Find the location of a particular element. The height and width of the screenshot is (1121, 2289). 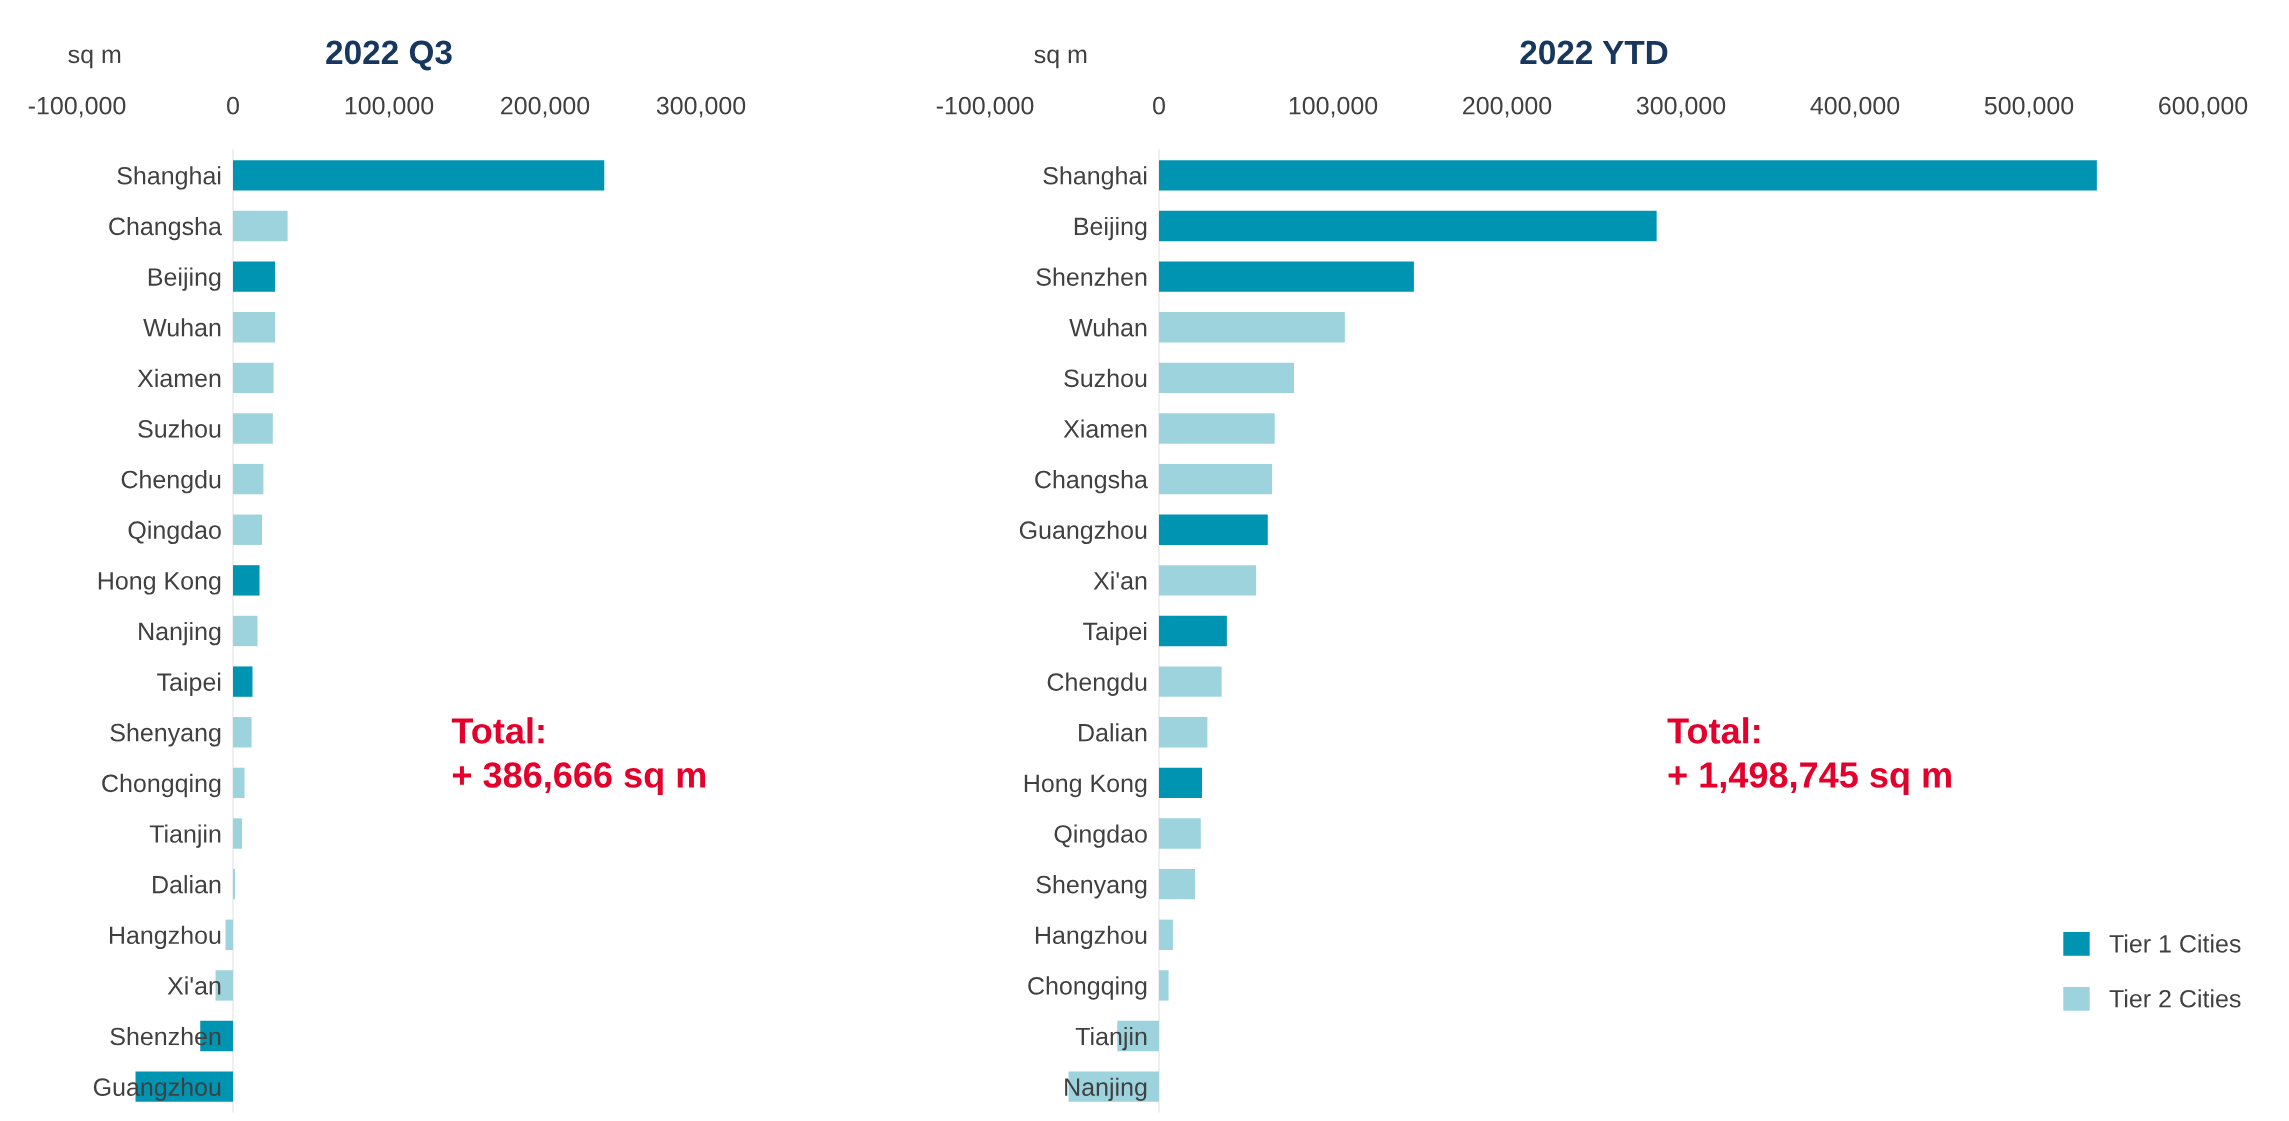

x-tick-label: 600,000 is located at coordinates (2203, 107).